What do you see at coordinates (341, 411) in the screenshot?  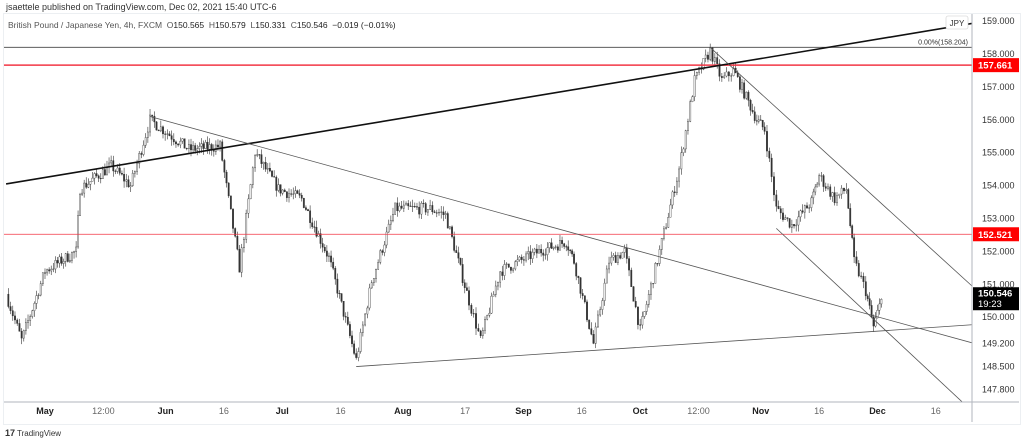 I see `time-tick-label: 16` at bounding box center [341, 411].